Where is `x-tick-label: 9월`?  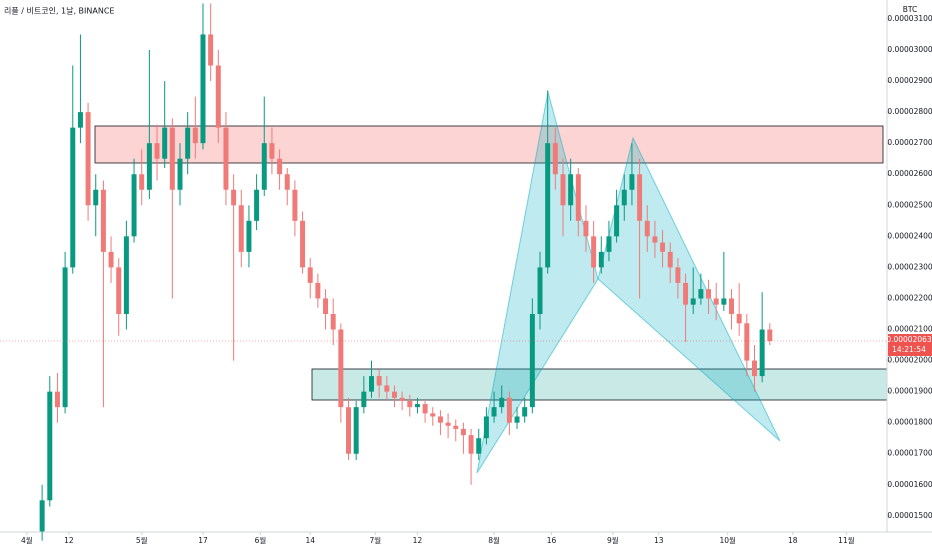
x-tick-label: 9월 is located at coordinates (613, 540).